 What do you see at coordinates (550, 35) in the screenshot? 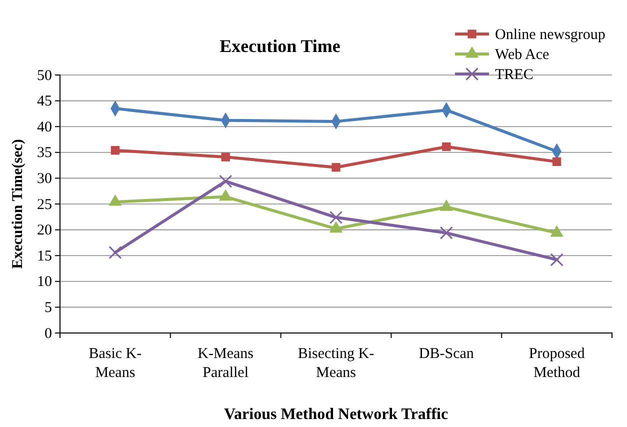
I see `legend-label: Online newsgroup` at bounding box center [550, 35].